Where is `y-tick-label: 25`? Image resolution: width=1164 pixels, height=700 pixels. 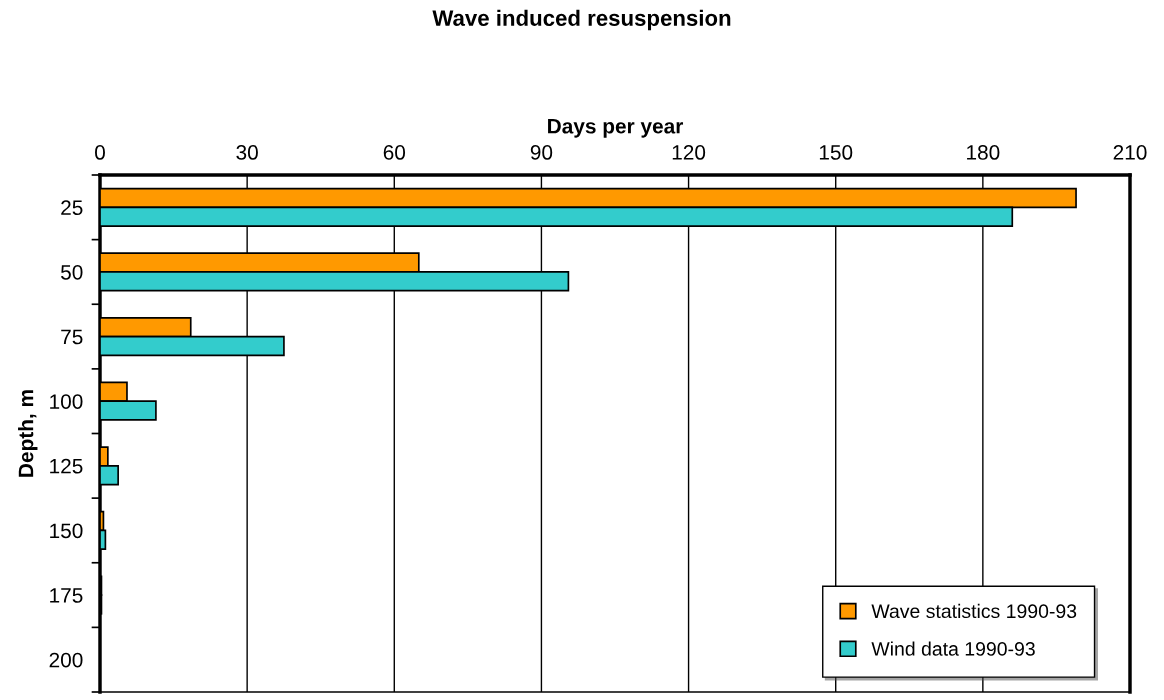
y-tick-label: 25 is located at coordinates (72, 208).